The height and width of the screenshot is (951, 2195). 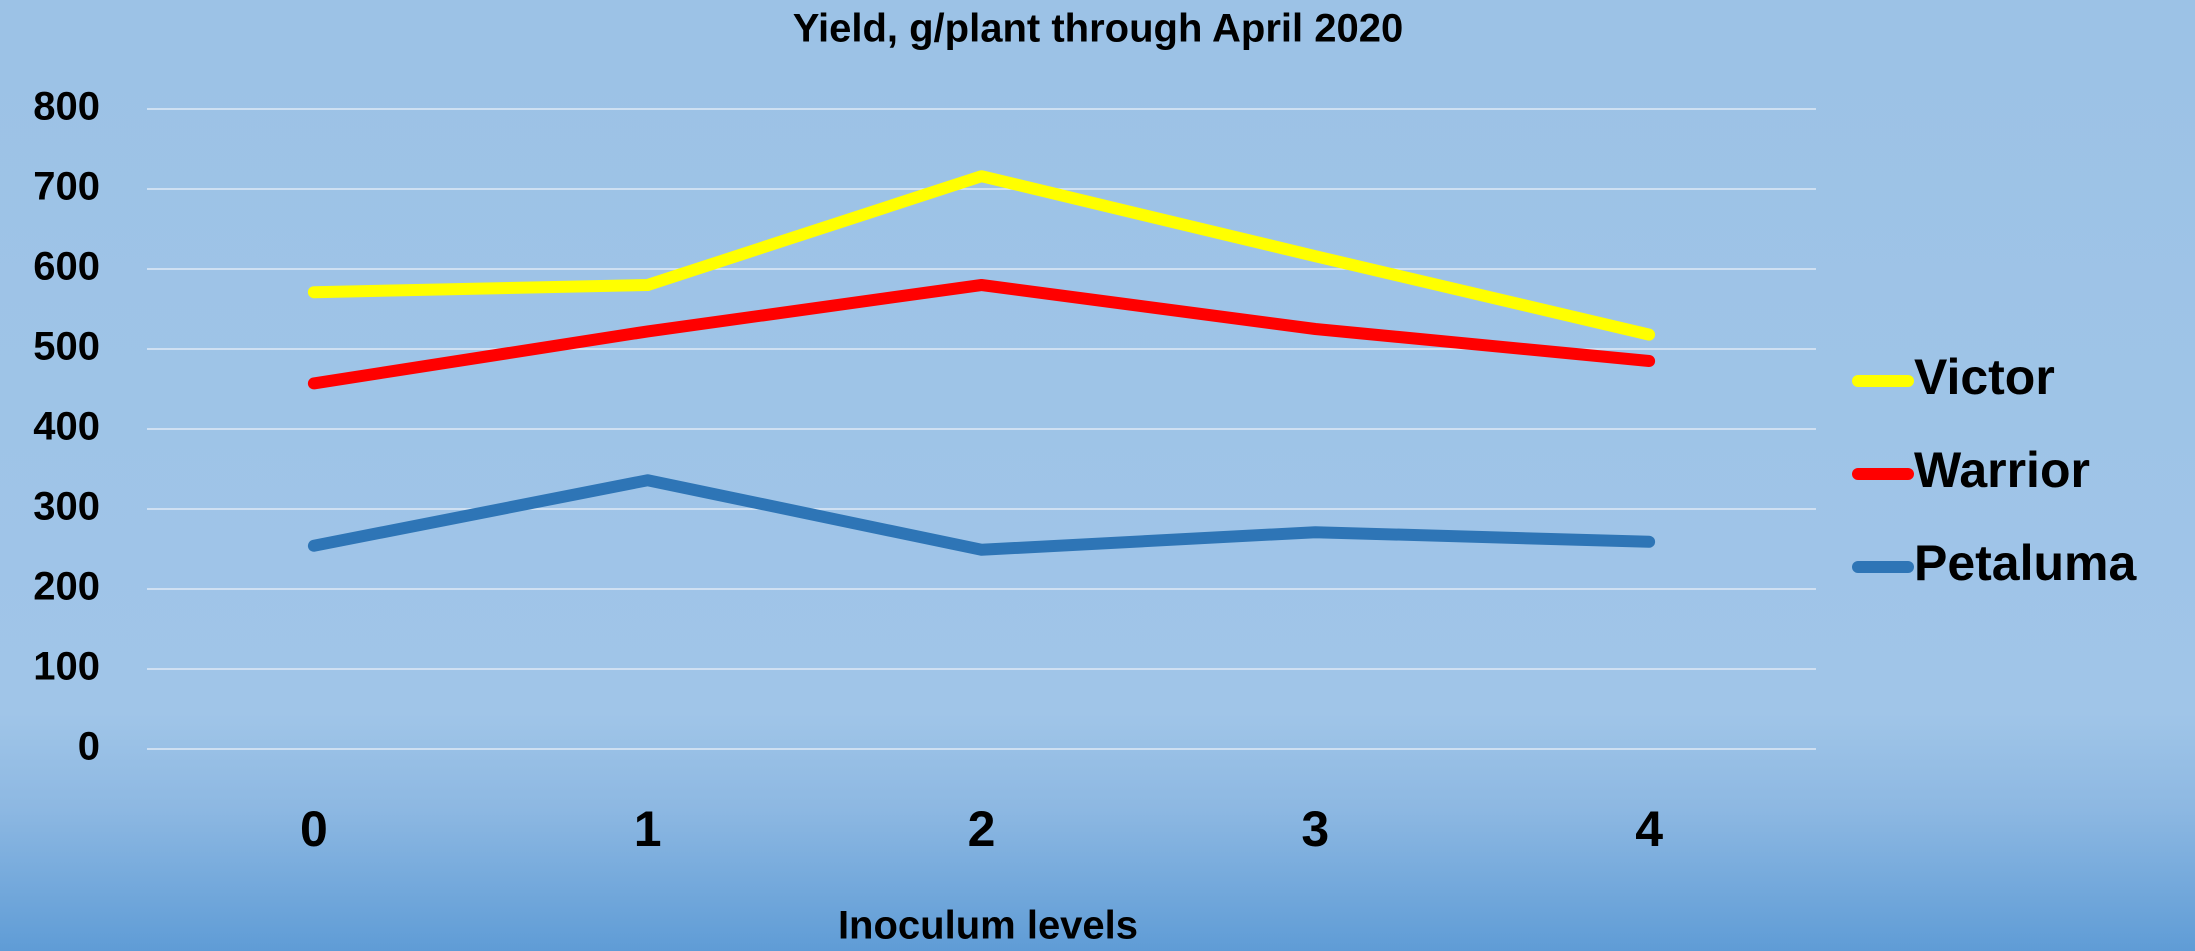 I want to click on legend-label: Warrior, so click(x=2002, y=470).